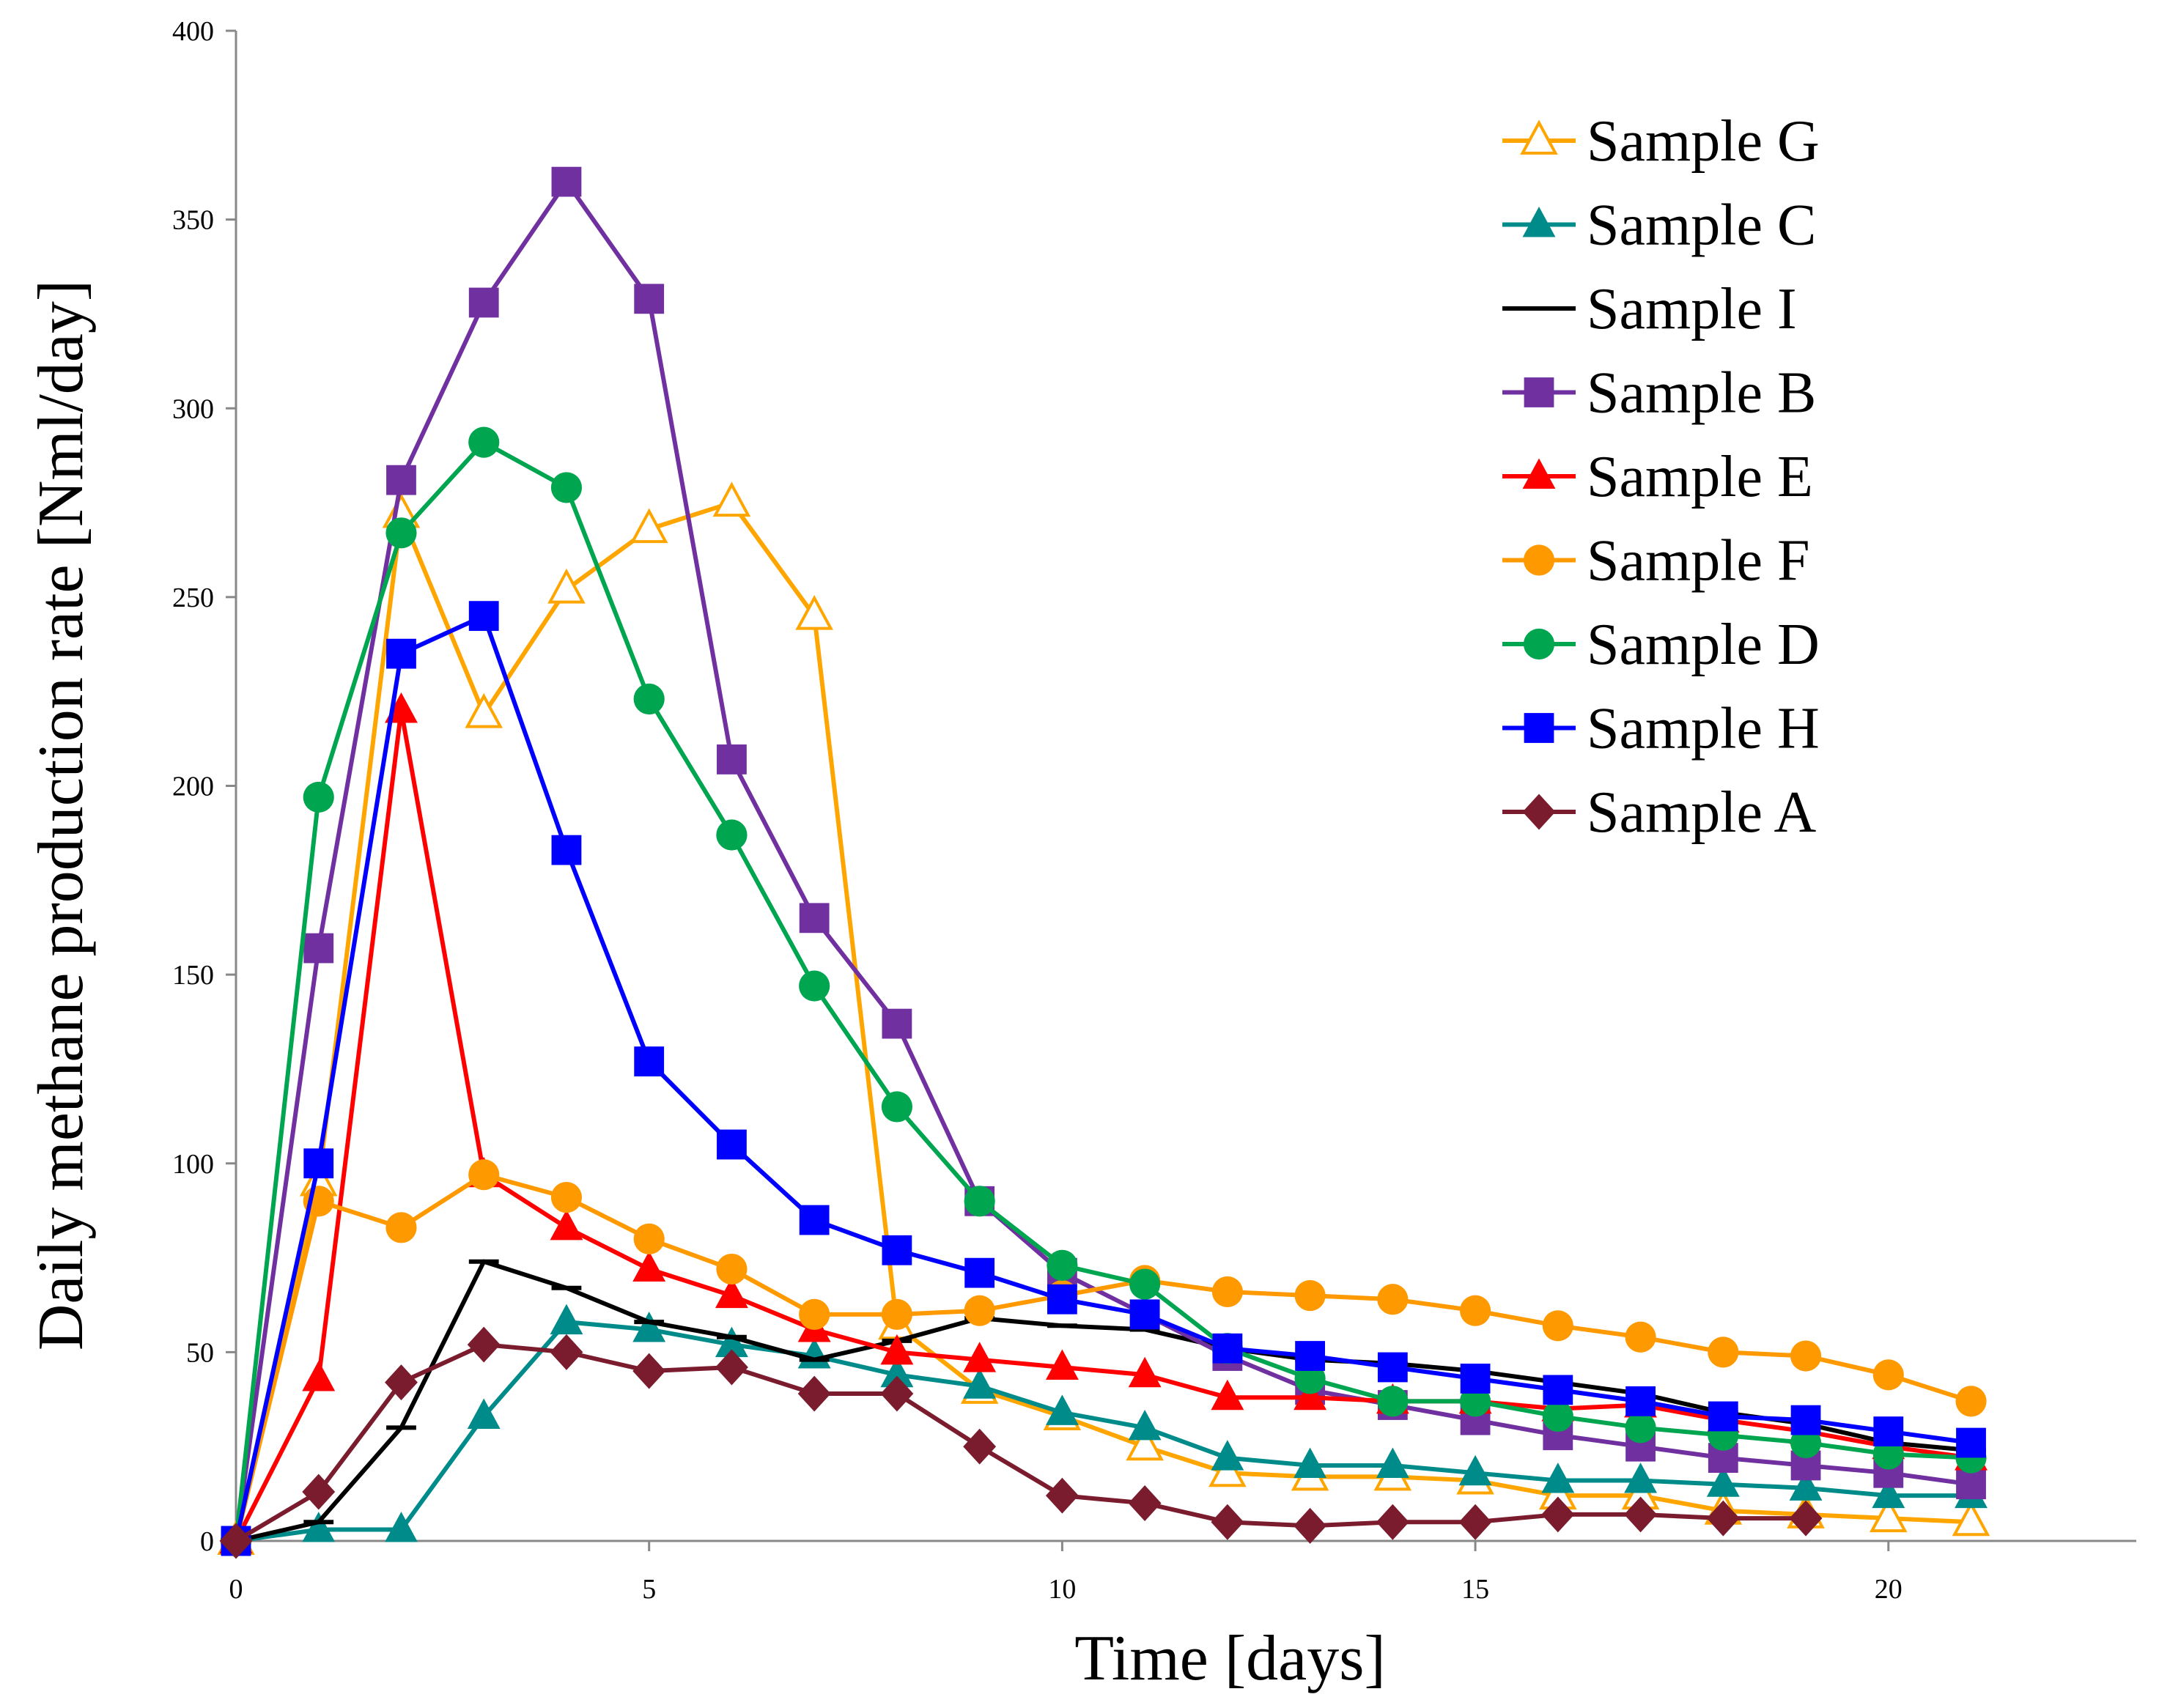 The width and height of the screenshot is (2159, 1708). I want to click on legend-label: Sample D, so click(1703, 645).